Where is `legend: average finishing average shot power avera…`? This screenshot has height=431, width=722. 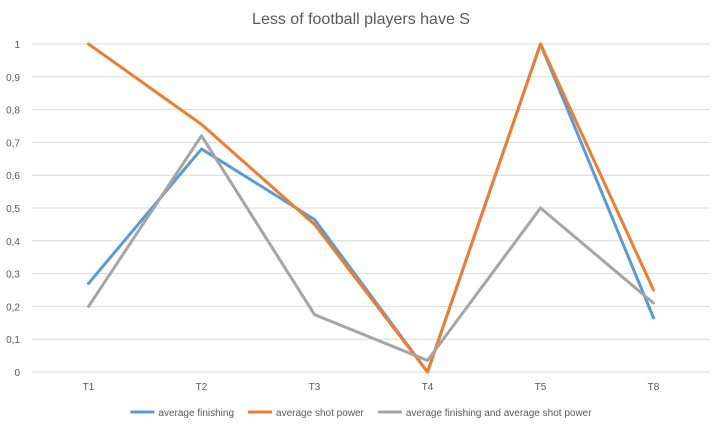
legend: average finishing average shot power avera… is located at coordinates (361, 413).